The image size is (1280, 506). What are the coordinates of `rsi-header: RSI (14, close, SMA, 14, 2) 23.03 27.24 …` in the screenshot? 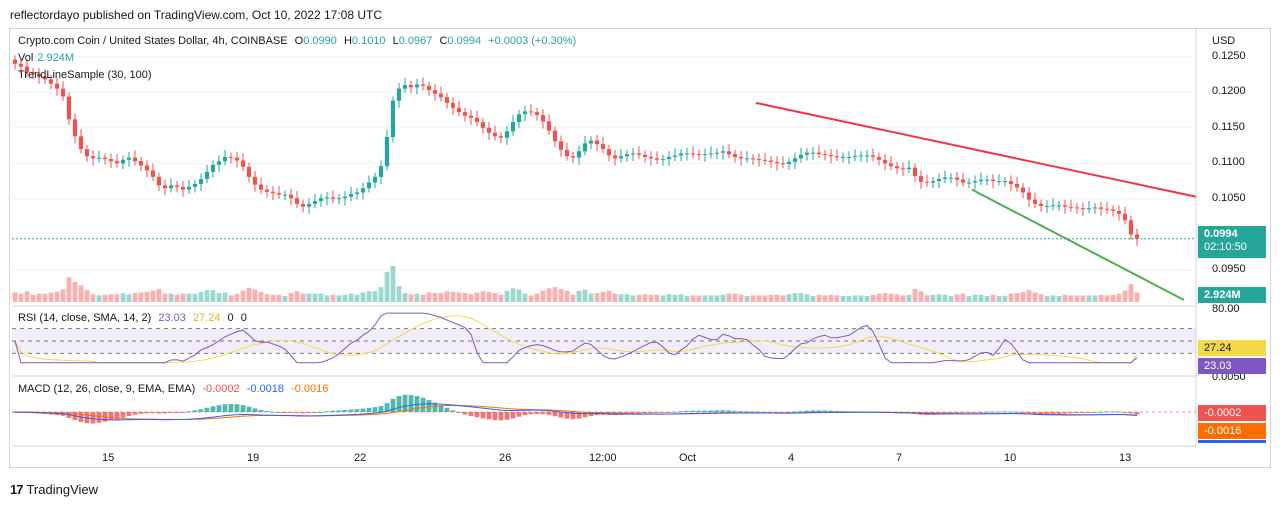 It's located at (134, 318).